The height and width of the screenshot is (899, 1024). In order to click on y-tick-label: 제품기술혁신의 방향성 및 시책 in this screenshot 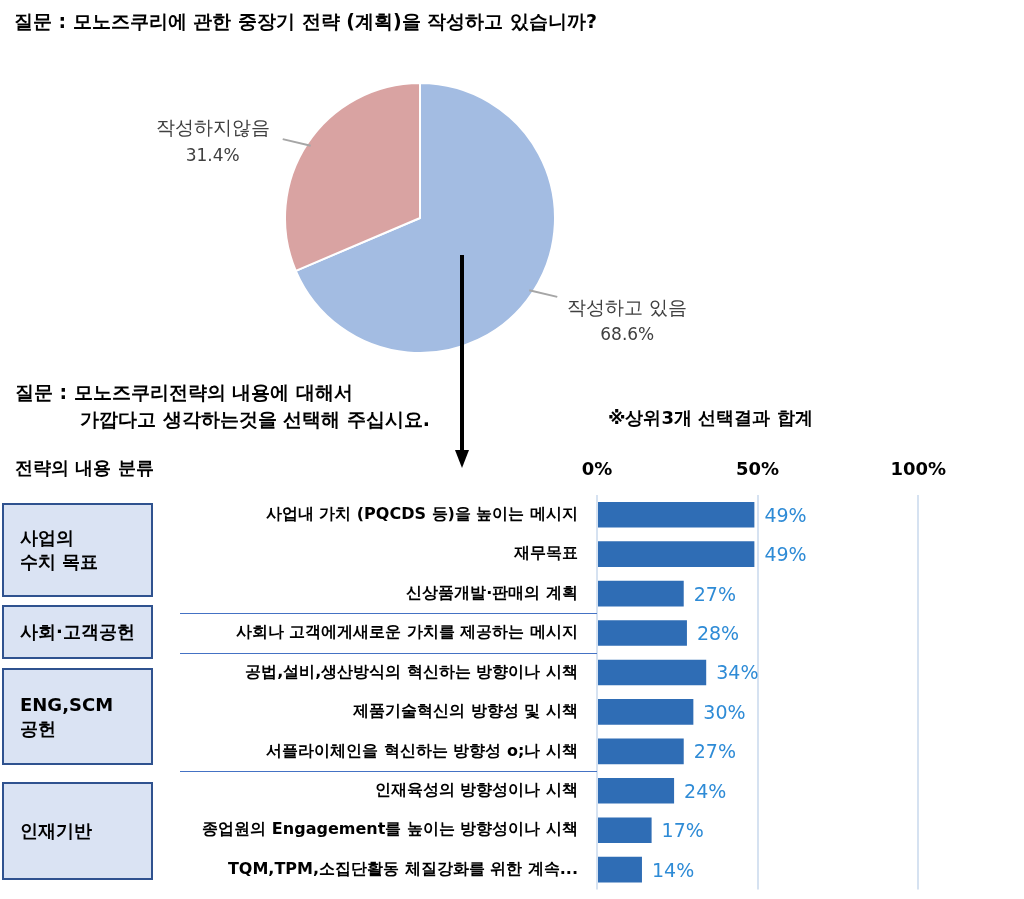, I will do `click(465, 711)`.